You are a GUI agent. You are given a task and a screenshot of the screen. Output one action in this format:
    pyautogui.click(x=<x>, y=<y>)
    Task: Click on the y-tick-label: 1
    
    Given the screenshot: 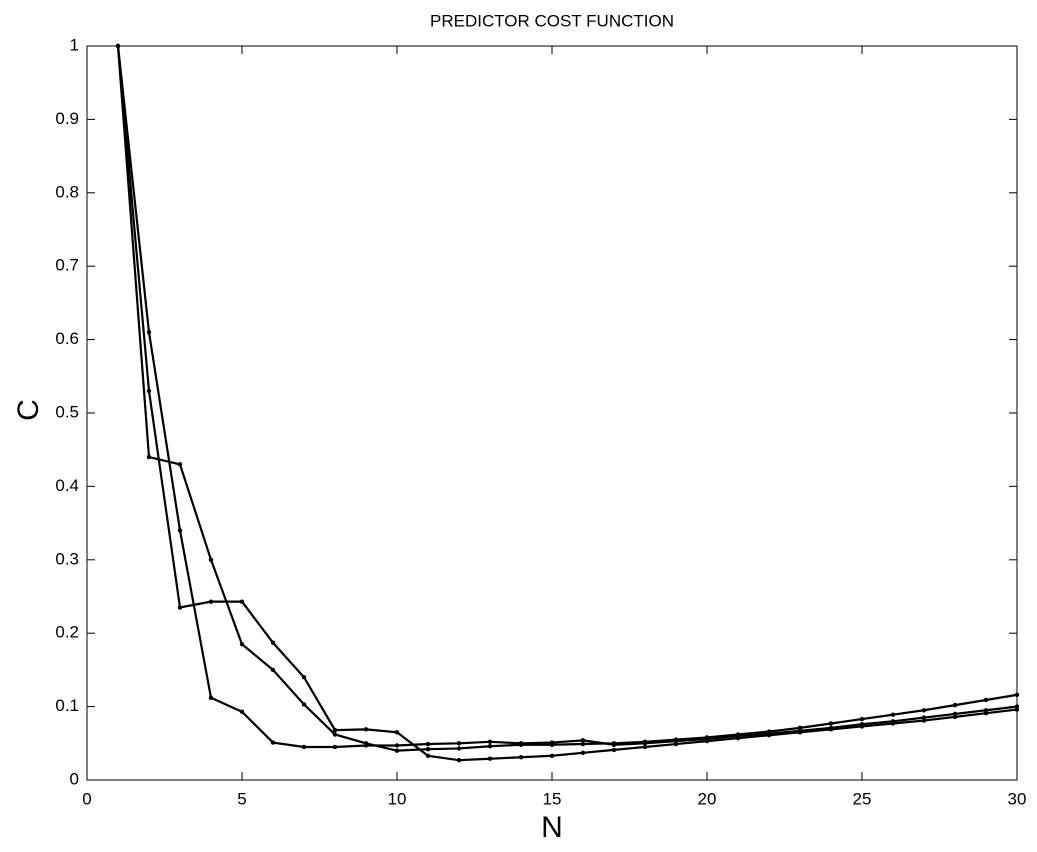 What is the action you would take?
    pyautogui.click(x=74, y=44)
    